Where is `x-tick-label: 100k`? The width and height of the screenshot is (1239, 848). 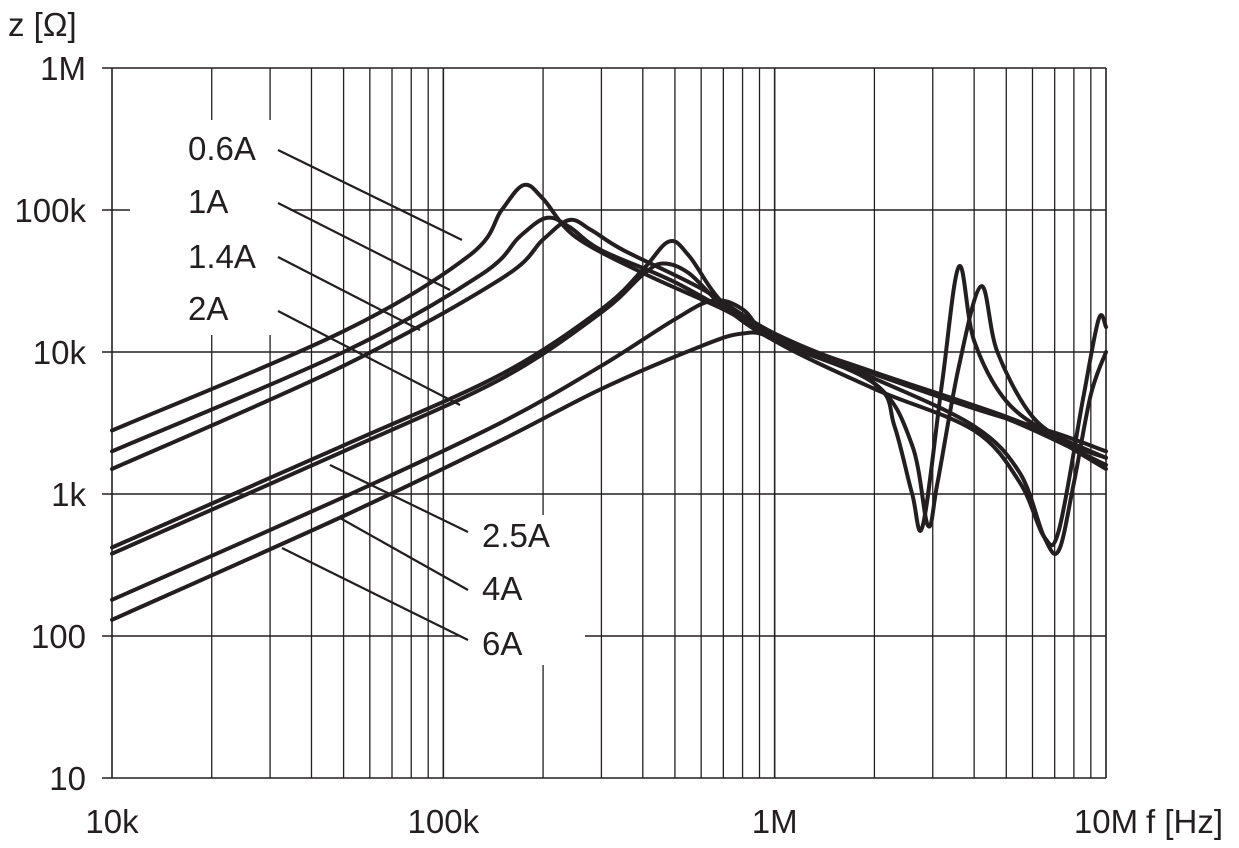
x-tick-label: 100k is located at coordinates (444, 821).